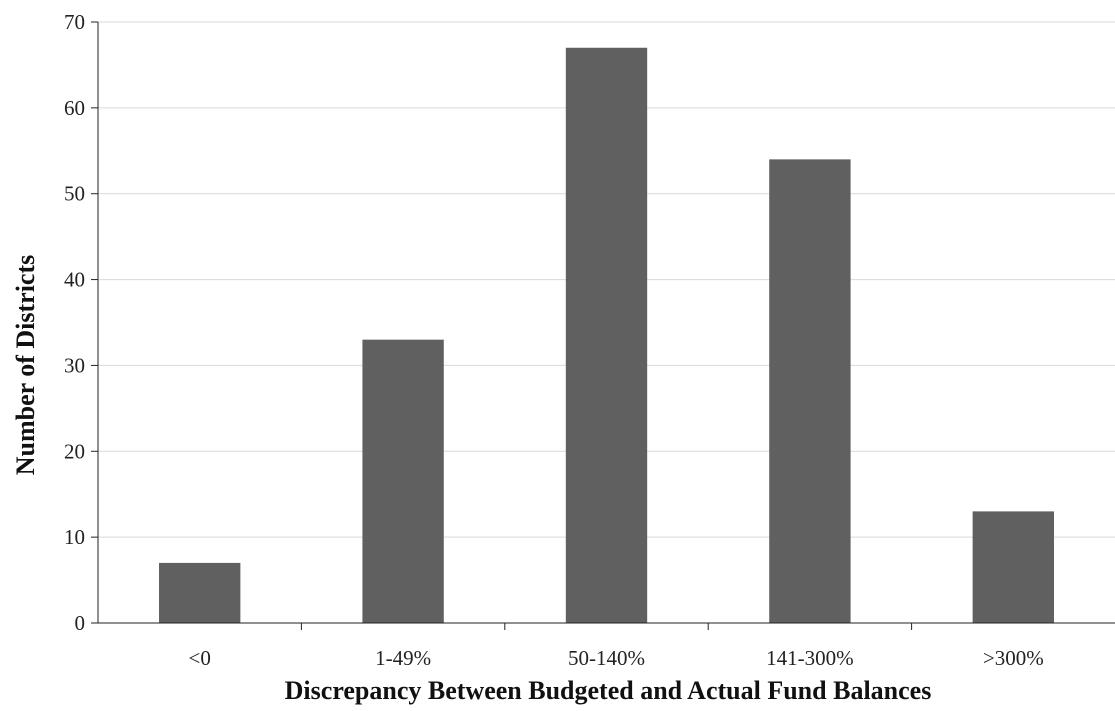  I want to click on x-tick-label: 50-140%, so click(606, 658).